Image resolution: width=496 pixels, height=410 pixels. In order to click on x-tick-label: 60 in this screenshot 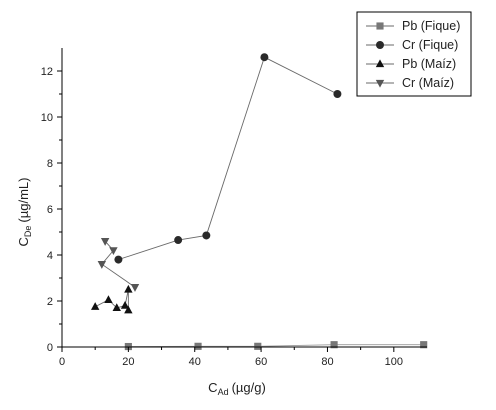, I will do `click(261, 362)`.